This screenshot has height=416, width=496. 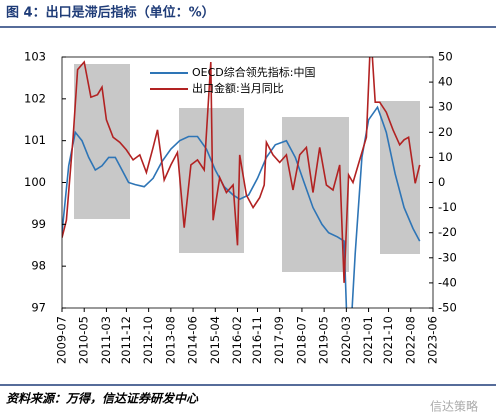 I want to click on x-tick-label: 2023-06, so click(x=433, y=340).